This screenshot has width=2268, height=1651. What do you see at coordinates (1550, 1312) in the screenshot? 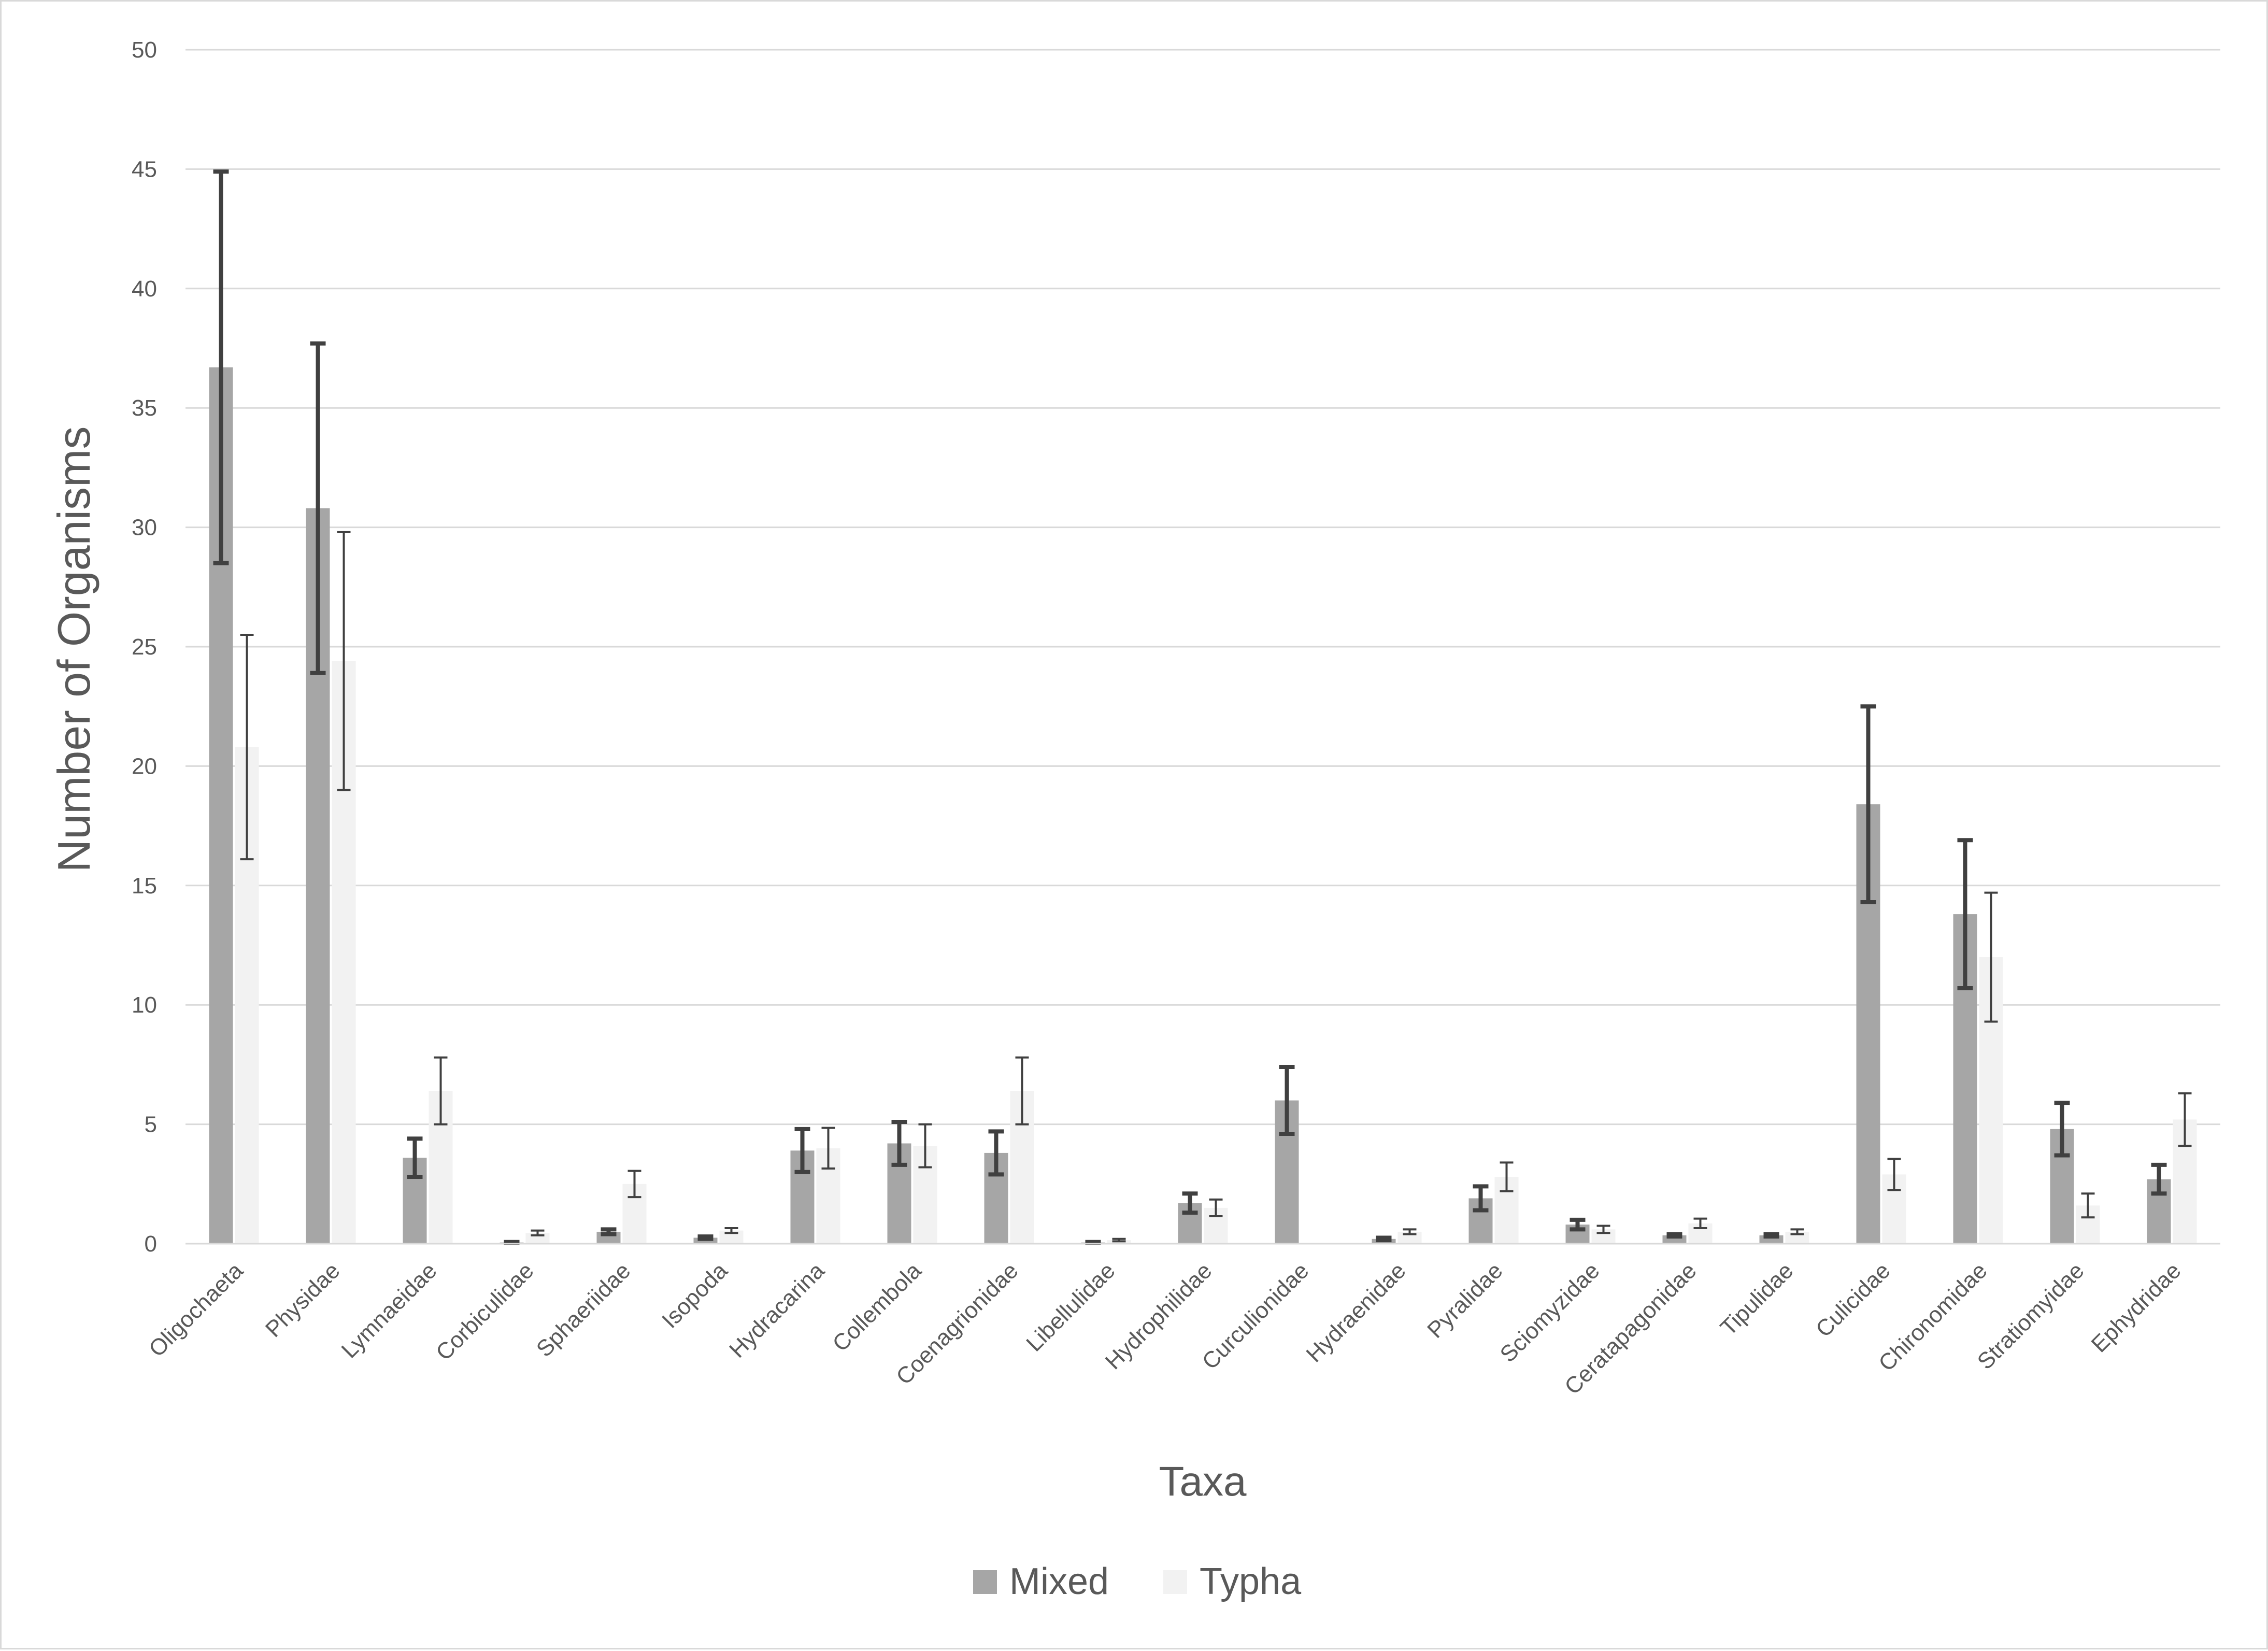
I see `x-tick-label: Sciomyzidae` at bounding box center [1550, 1312].